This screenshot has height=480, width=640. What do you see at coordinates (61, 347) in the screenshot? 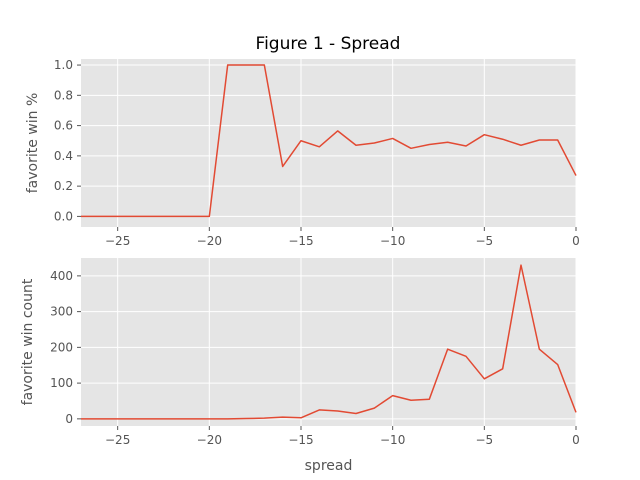
I see `y-tick-label: 200` at bounding box center [61, 347].